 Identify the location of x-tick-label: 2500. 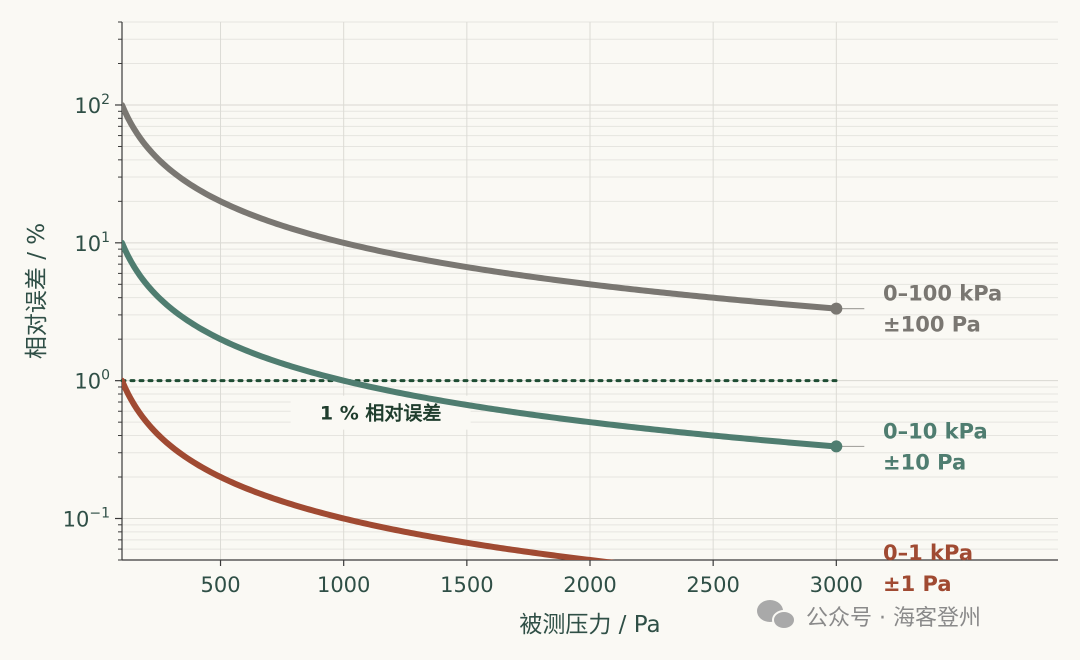
(712, 585).